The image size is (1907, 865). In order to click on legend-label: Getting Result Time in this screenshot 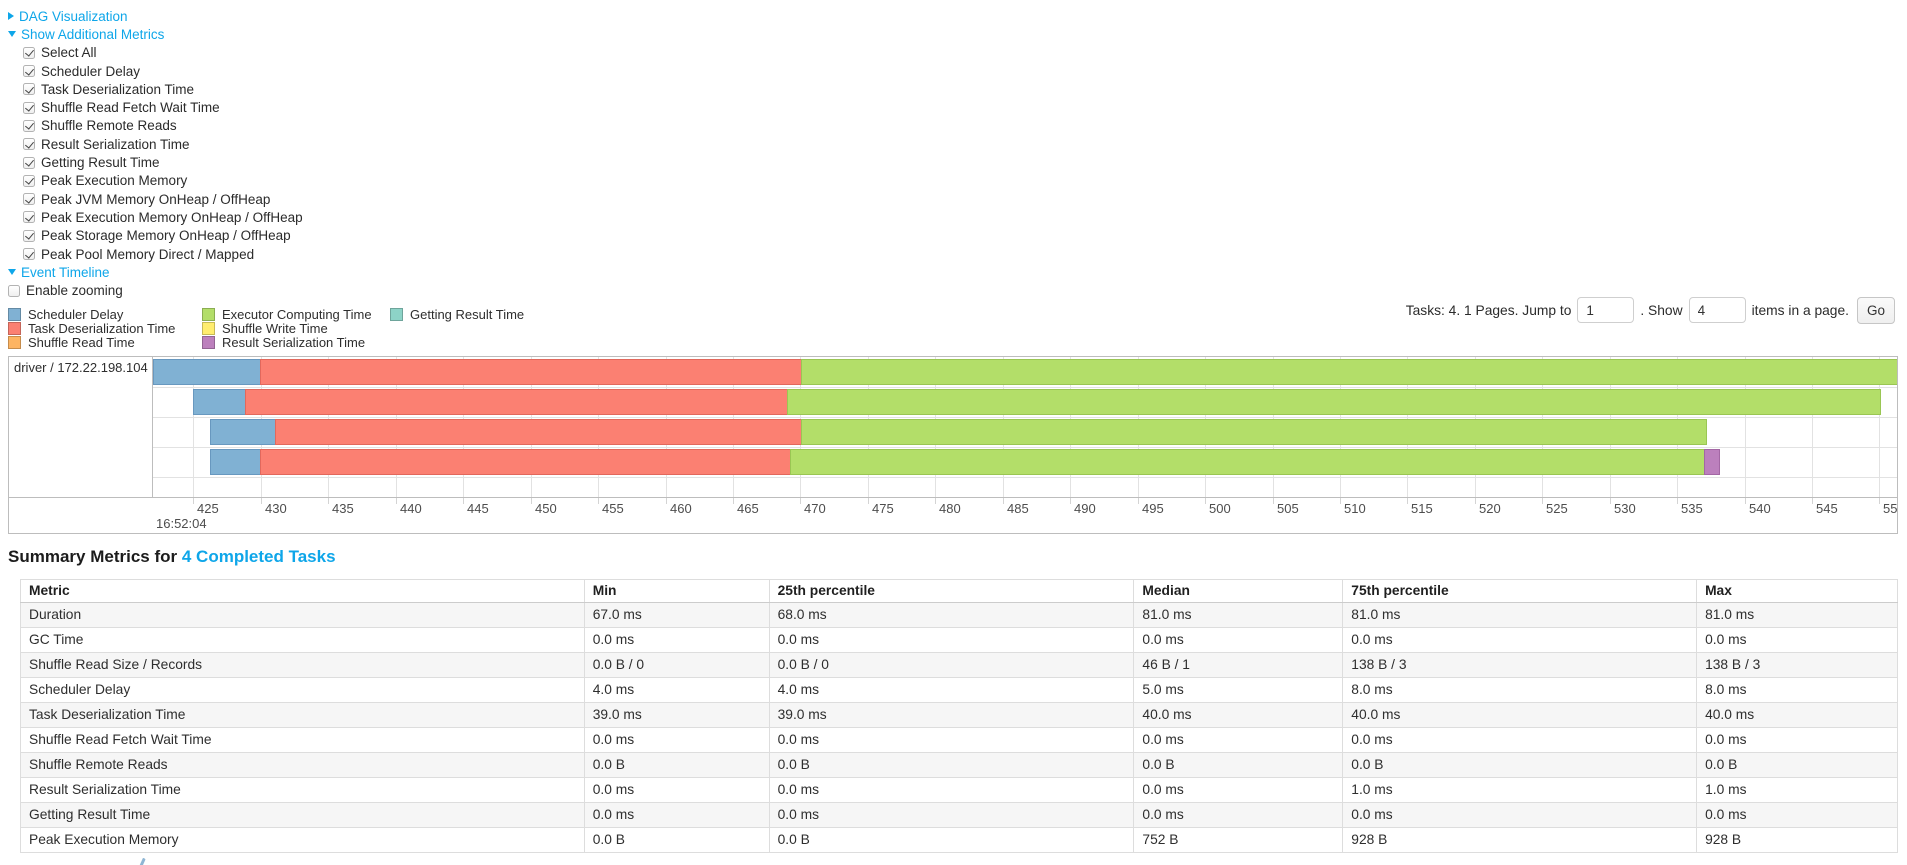, I will do `click(467, 315)`.